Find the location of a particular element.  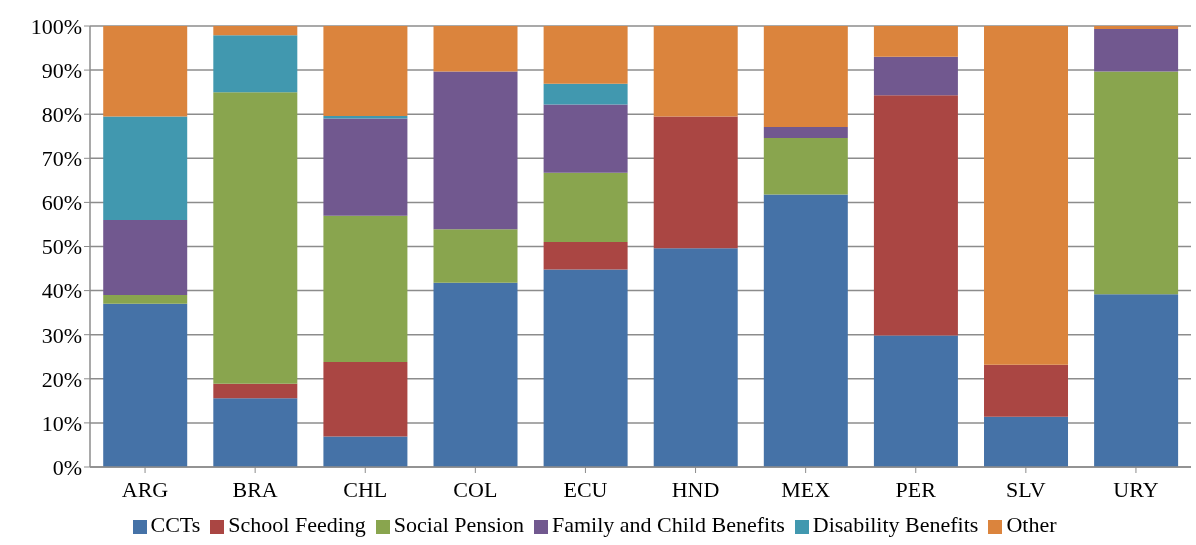

x-tick-label: URY is located at coordinates (1136, 489).